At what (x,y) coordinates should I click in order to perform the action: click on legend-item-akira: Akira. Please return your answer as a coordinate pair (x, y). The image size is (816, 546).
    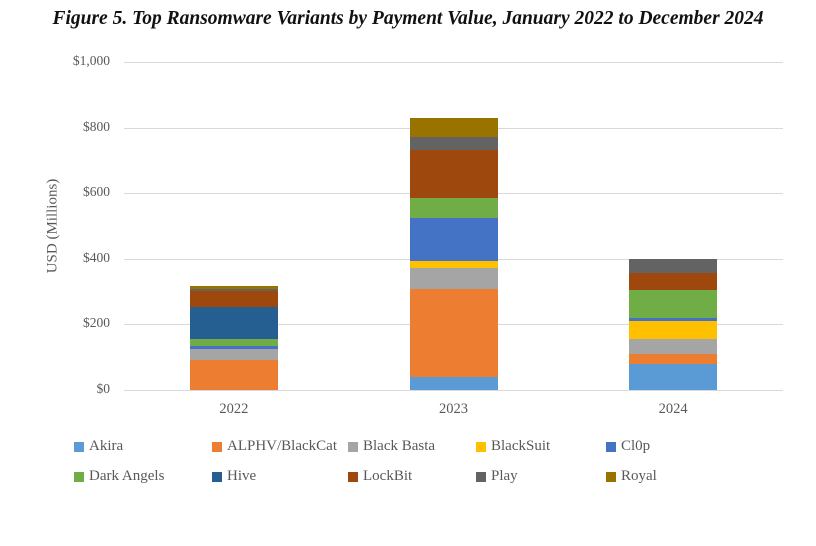
    Looking at the image, I should click on (98, 446).